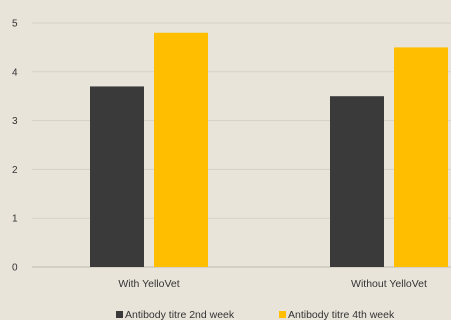 This screenshot has width=451, height=320. Describe the element at coordinates (341, 314) in the screenshot. I see `legend-label: Antibody titre 4th week` at that location.